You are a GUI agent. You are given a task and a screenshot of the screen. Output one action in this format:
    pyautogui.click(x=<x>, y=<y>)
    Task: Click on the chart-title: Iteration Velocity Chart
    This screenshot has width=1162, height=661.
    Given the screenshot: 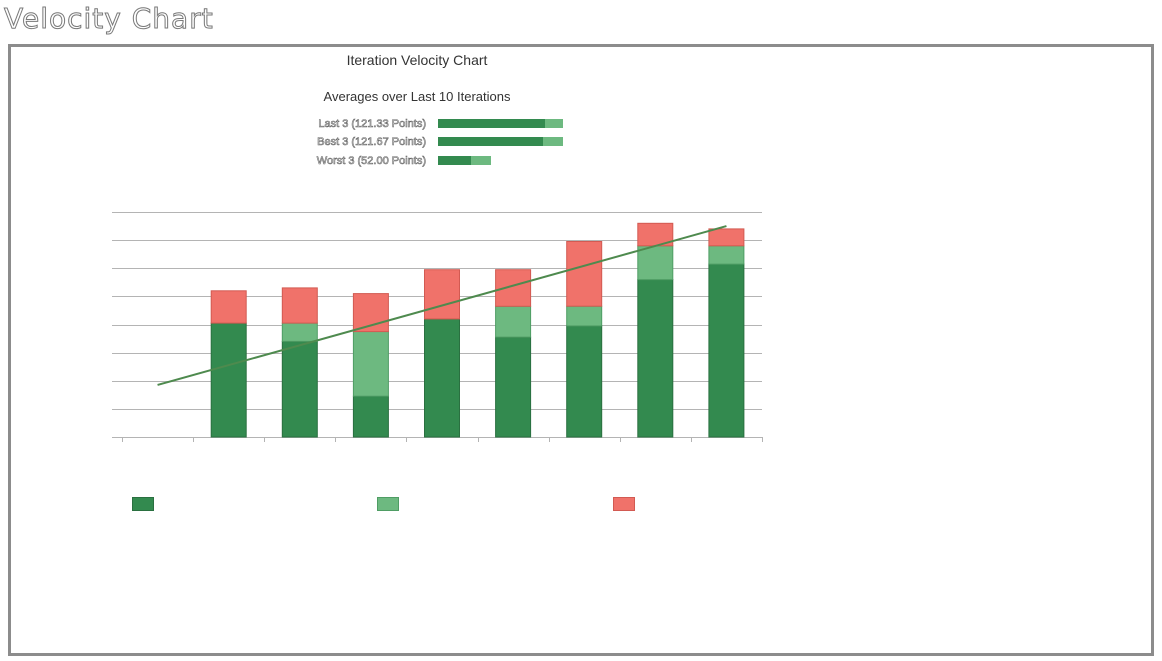 What is the action you would take?
    pyautogui.click(x=417, y=60)
    